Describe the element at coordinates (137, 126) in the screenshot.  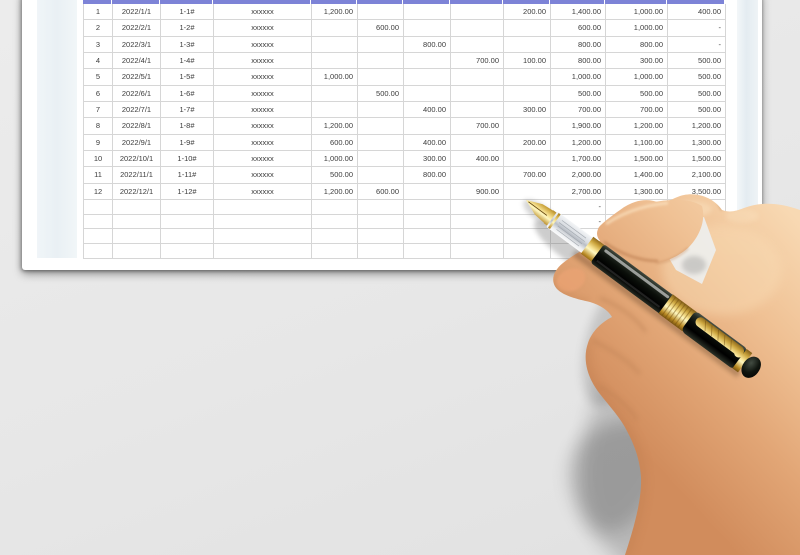
I see `cell-date: 2022/8/1` at that location.